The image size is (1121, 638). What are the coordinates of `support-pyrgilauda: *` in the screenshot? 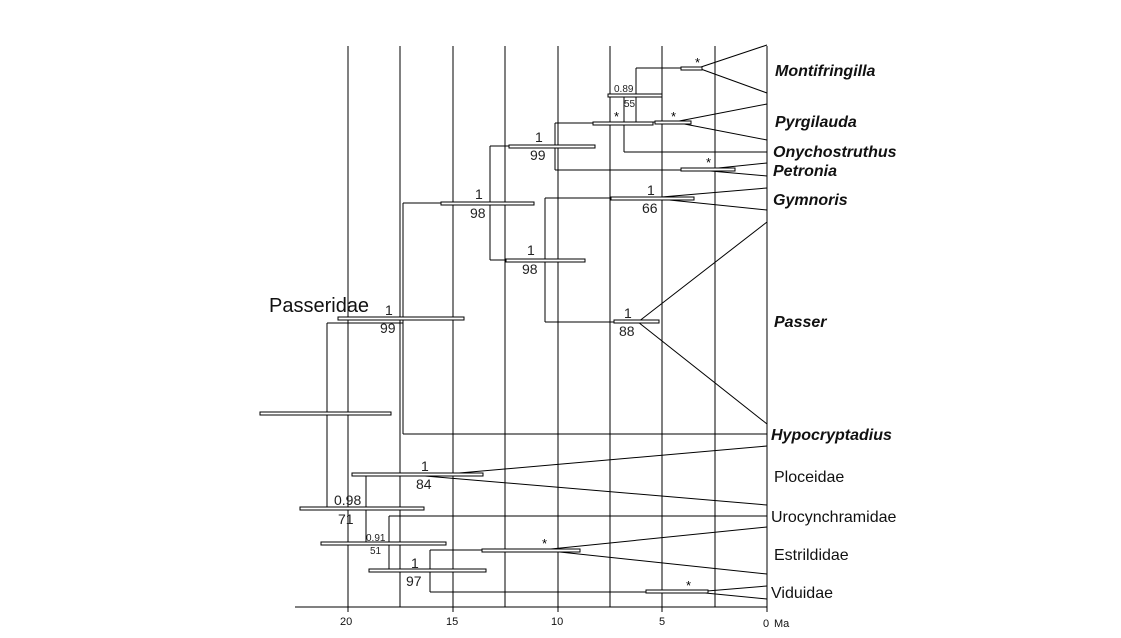 It's located at (673, 116).